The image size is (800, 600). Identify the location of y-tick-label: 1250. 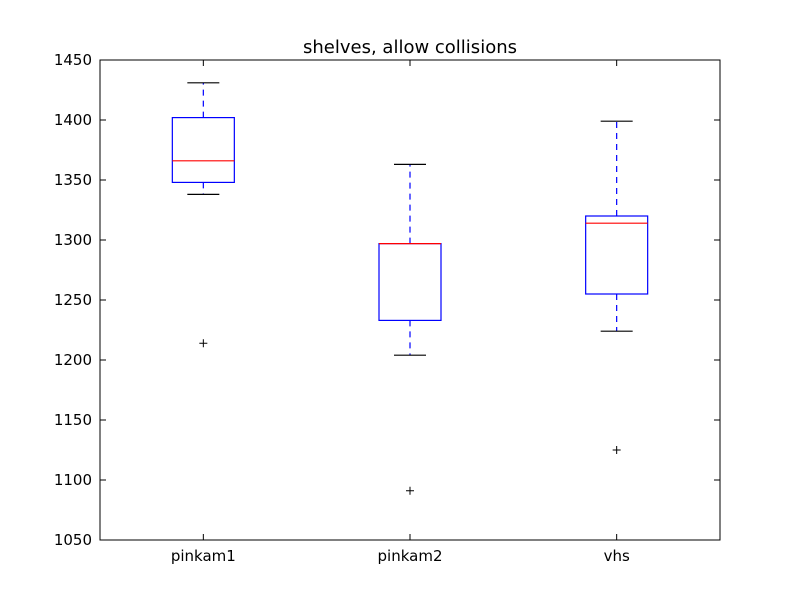
(73, 300).